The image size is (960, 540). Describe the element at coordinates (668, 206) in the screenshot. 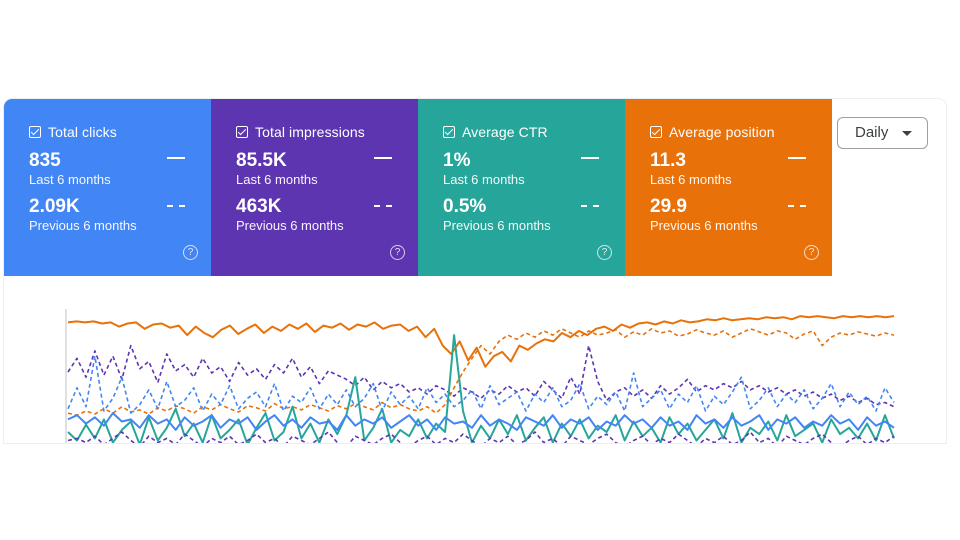

I see `metric-prev-value: 29.9` at that location.